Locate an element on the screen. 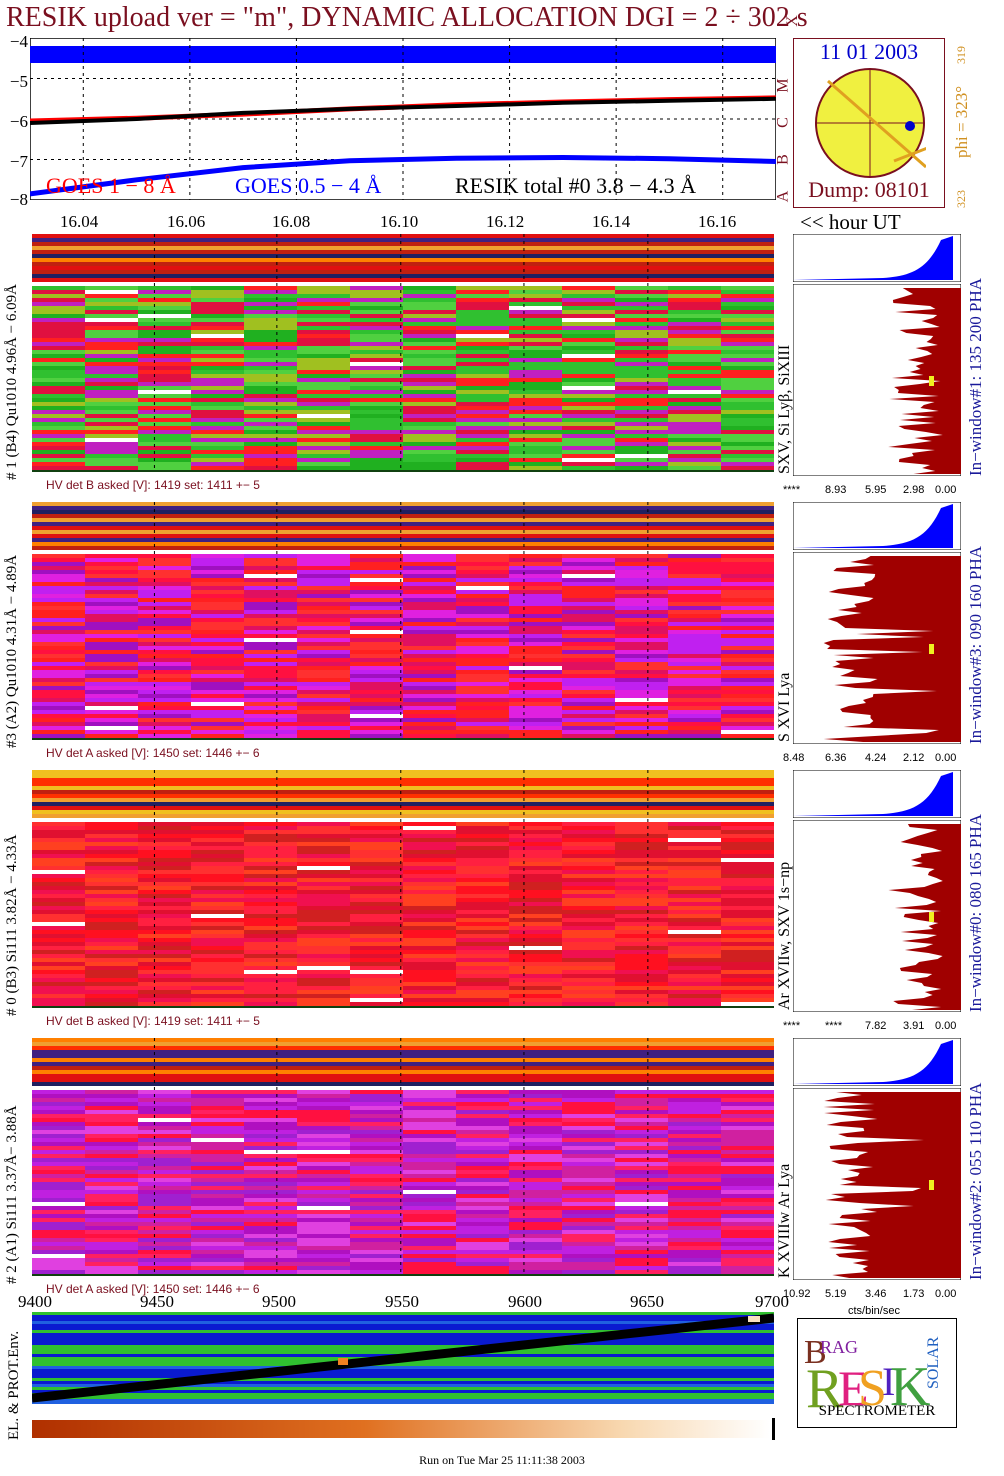 The width and height of the screenshot is (1004, 1476). time-tick: 16.06 is located at coordinates (186, 221).